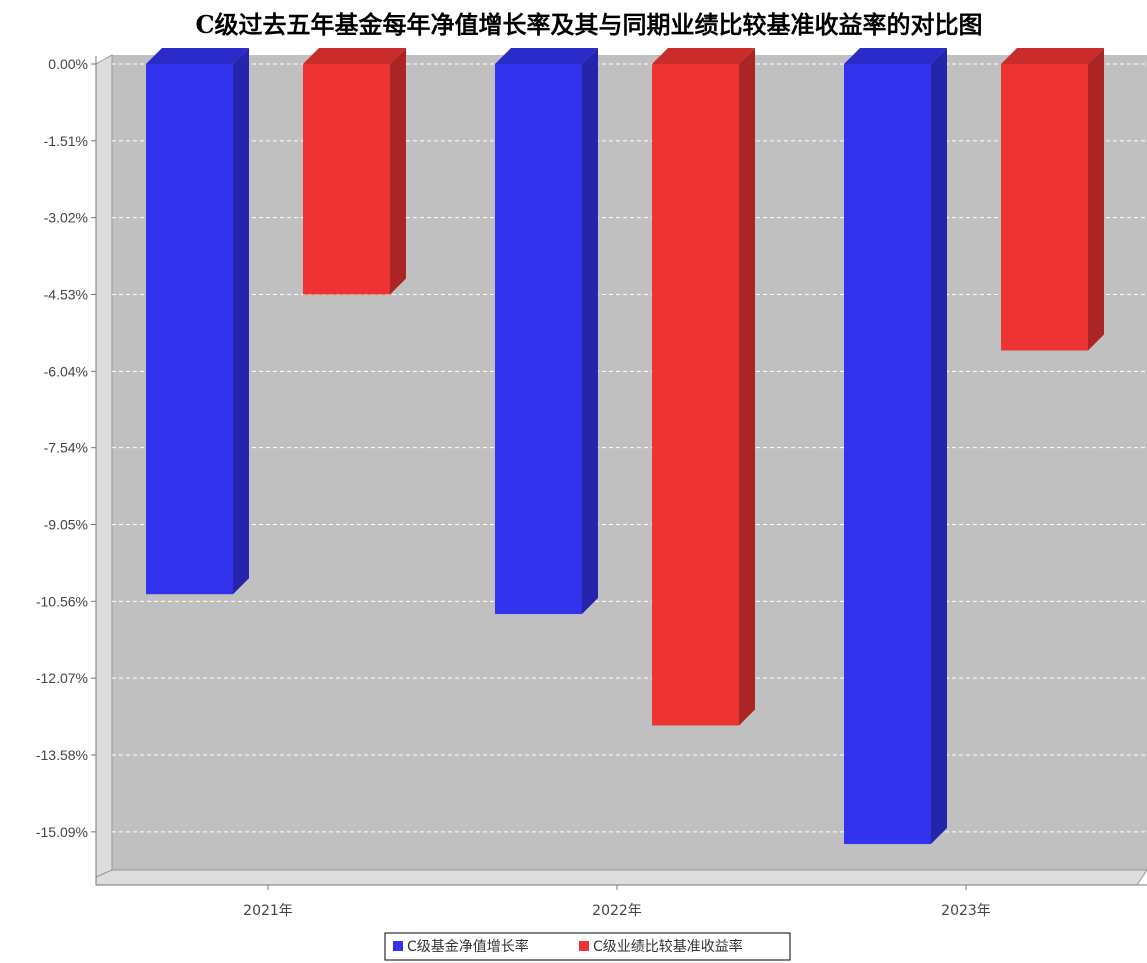  I want to click on y-tick-label: -4.53%, so click(66, 295).